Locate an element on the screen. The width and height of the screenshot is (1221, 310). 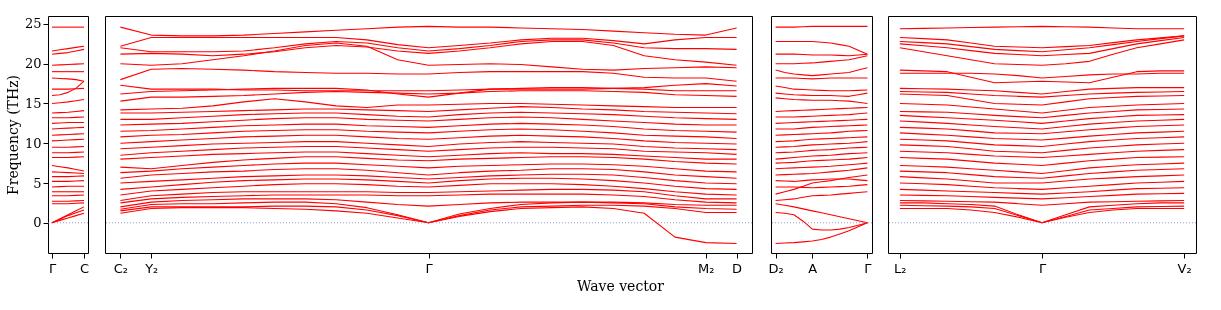
y-tick-label: 10 is located at coordinates (33, 143).